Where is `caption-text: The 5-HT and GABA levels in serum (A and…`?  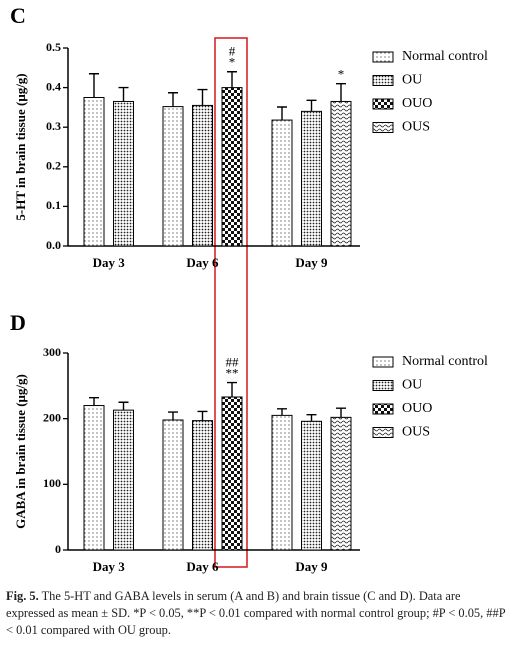
caption-text: The 5-HT and GABA levels in serum (A and… is located at coordinates (256, 613).